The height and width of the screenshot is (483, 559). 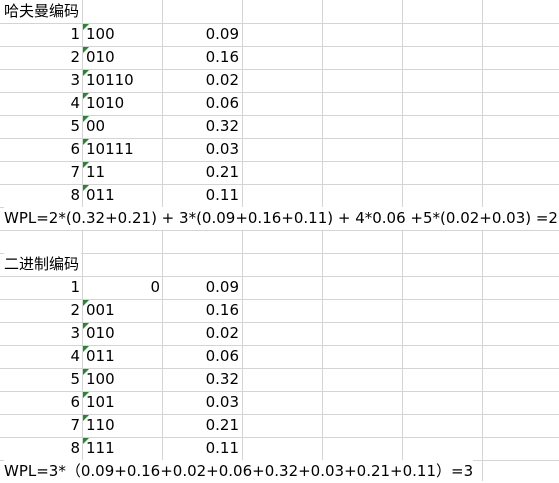 I want to click on code-cell: 001, so click(x=100, y=310).